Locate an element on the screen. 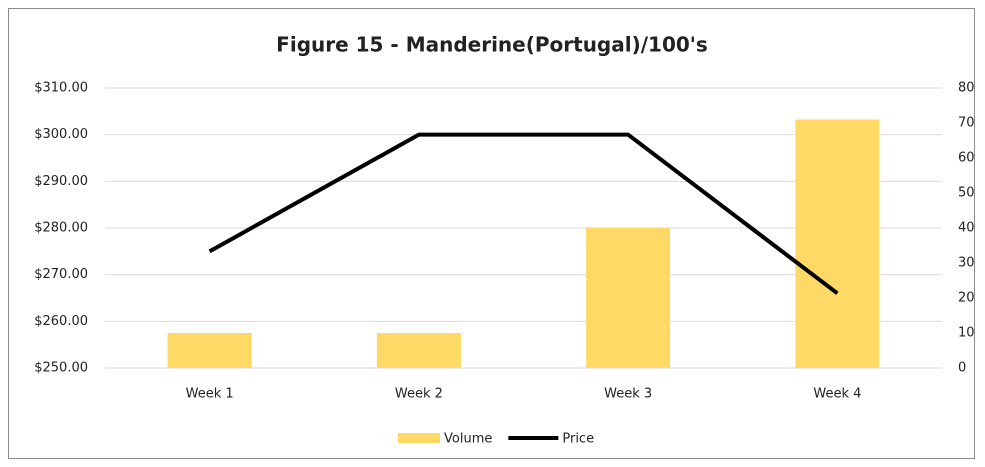 This screenshot has width=985, height=467. y2-tick-label: 60 is located at coordinates (966, 158).